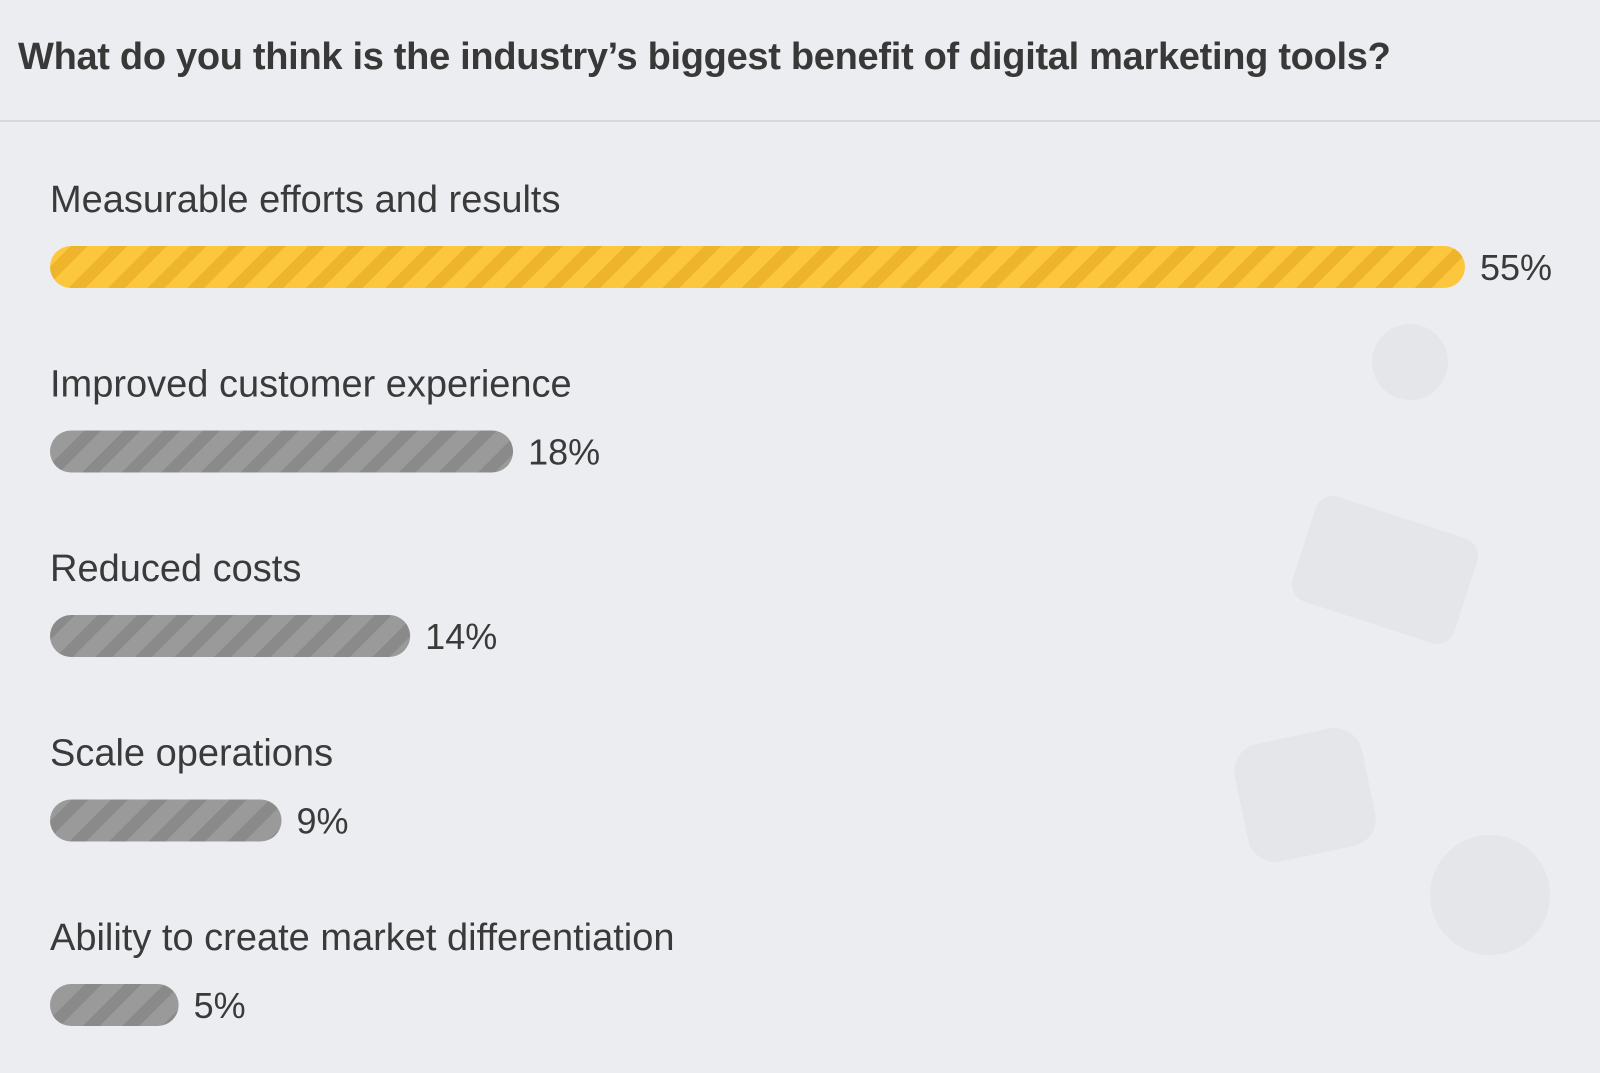  What do you see at coordinates (362, 938) in the screenshot?
I see `category-label: Ability to create market differentiation` at bounding box center [362, 938].